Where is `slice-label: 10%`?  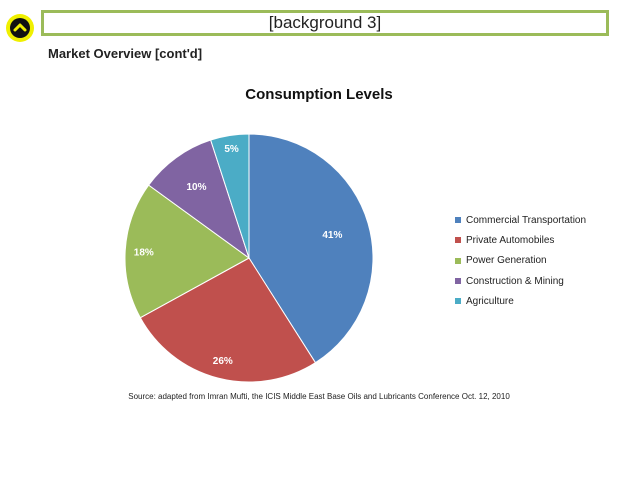 slice-label: 10% is located at coordinates (197, 187).